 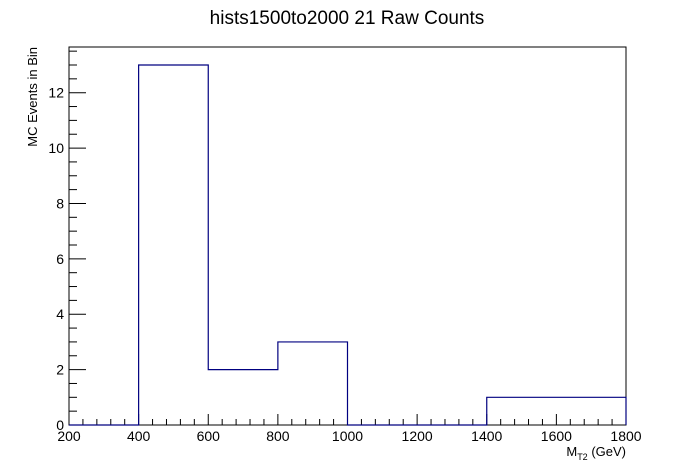 I want to click on y-tick-label: 8, so click(x=60, y=203).